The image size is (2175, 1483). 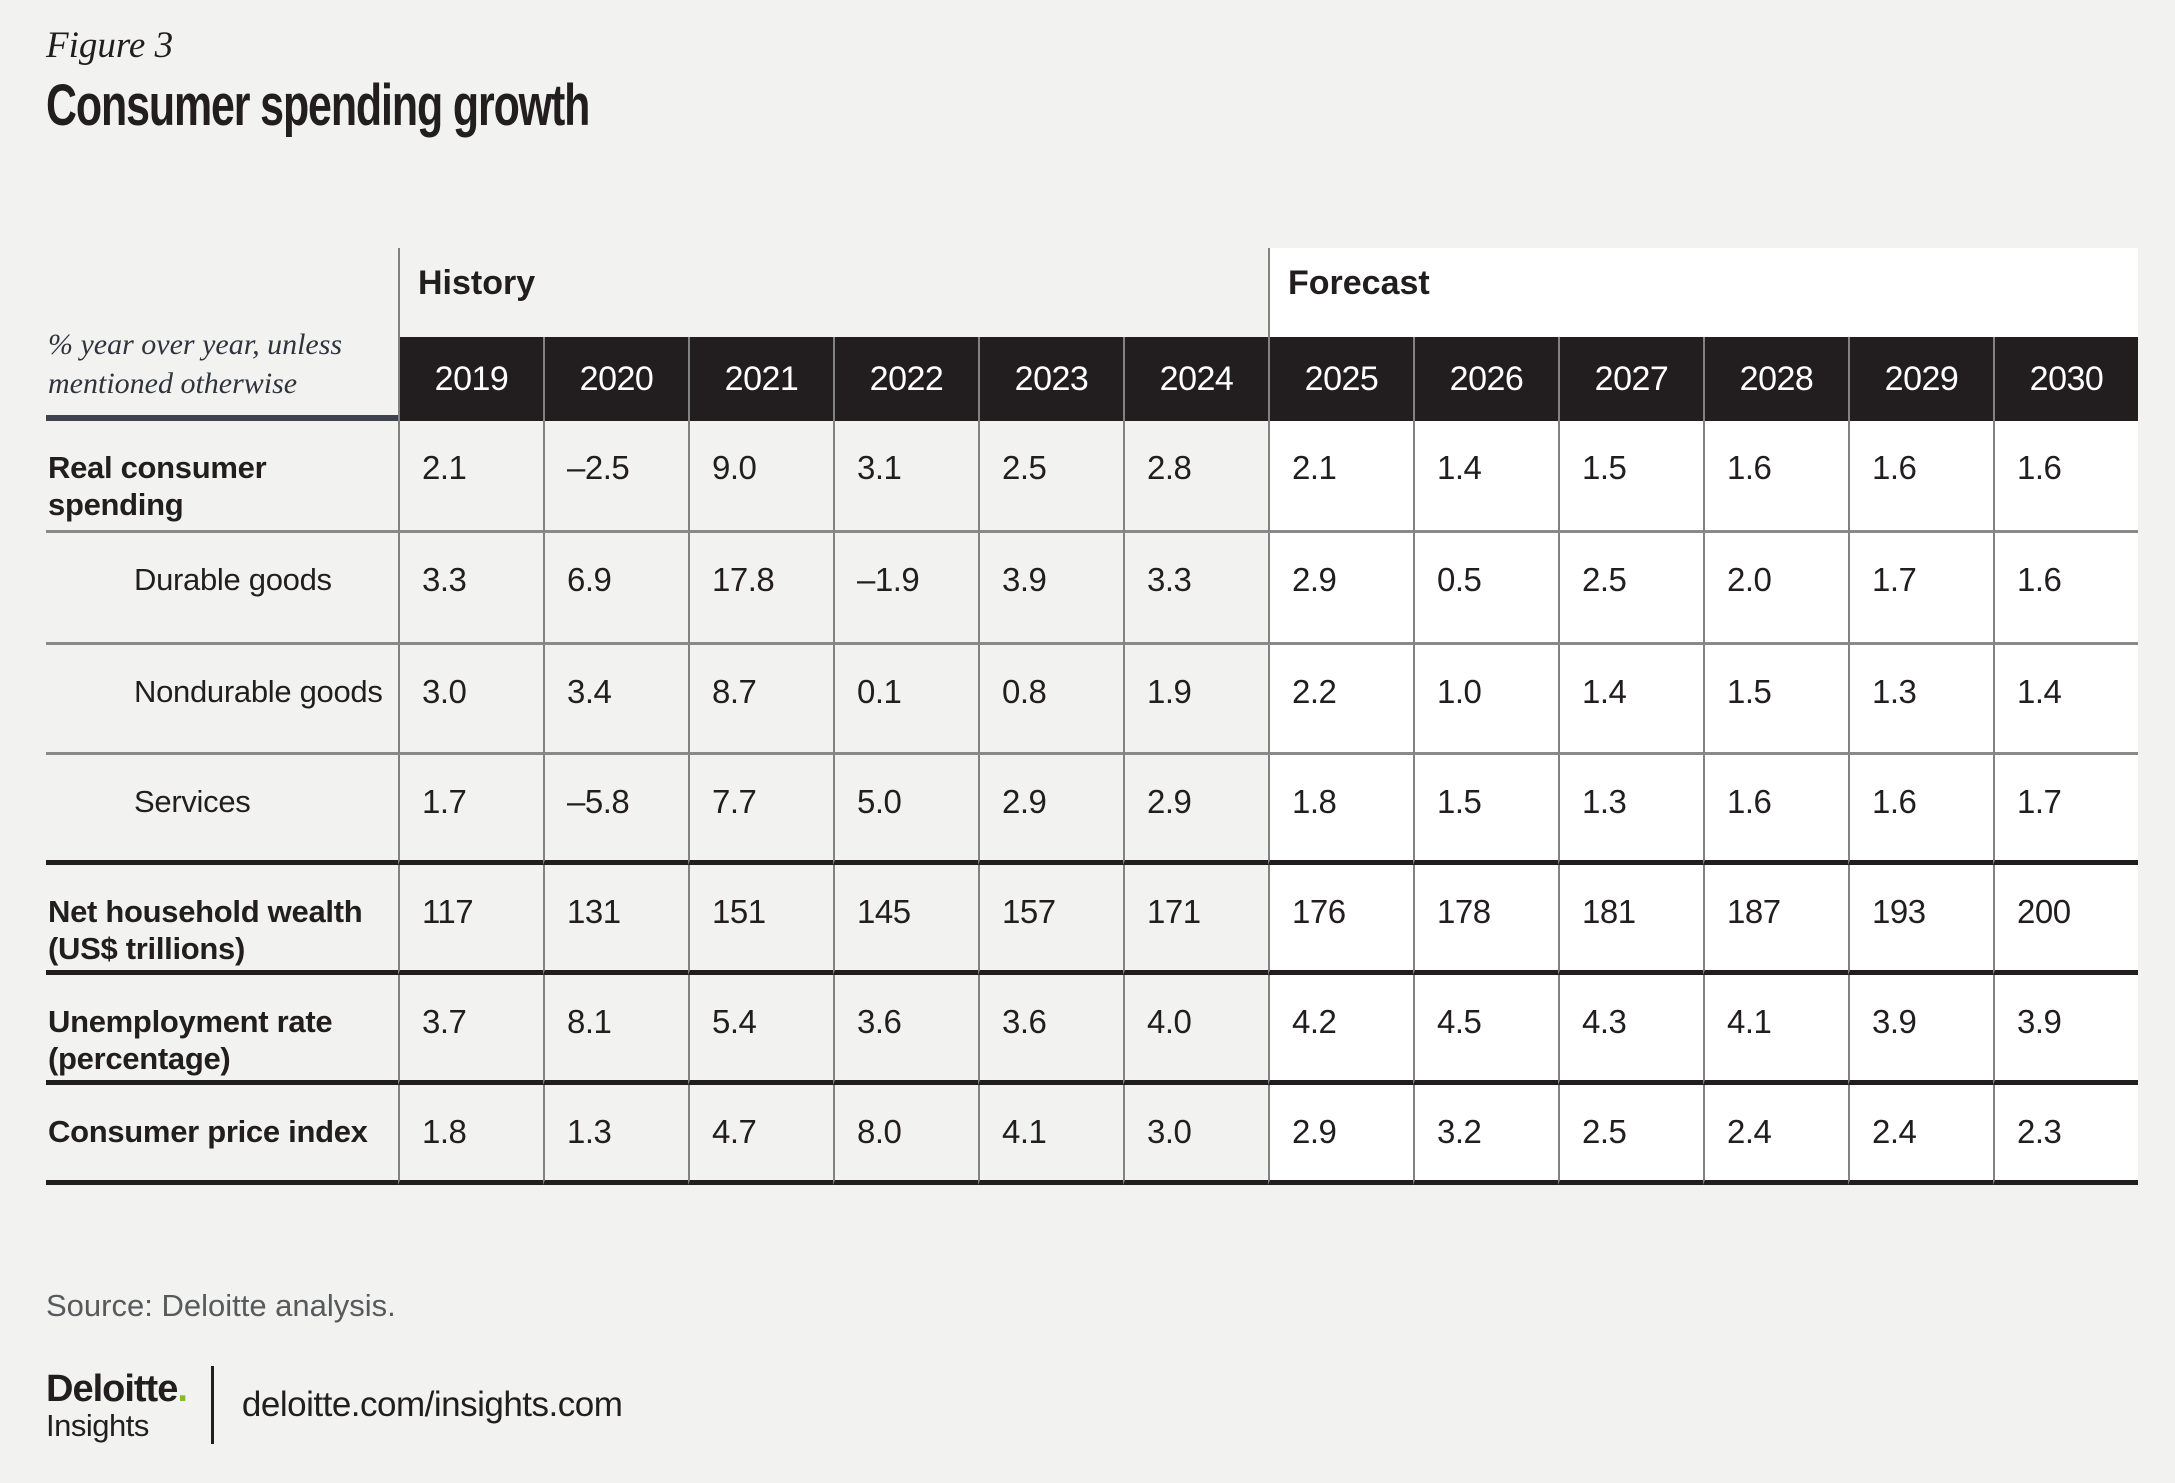 I want to click on table-cell: 157, so click(x=1050, y=920).